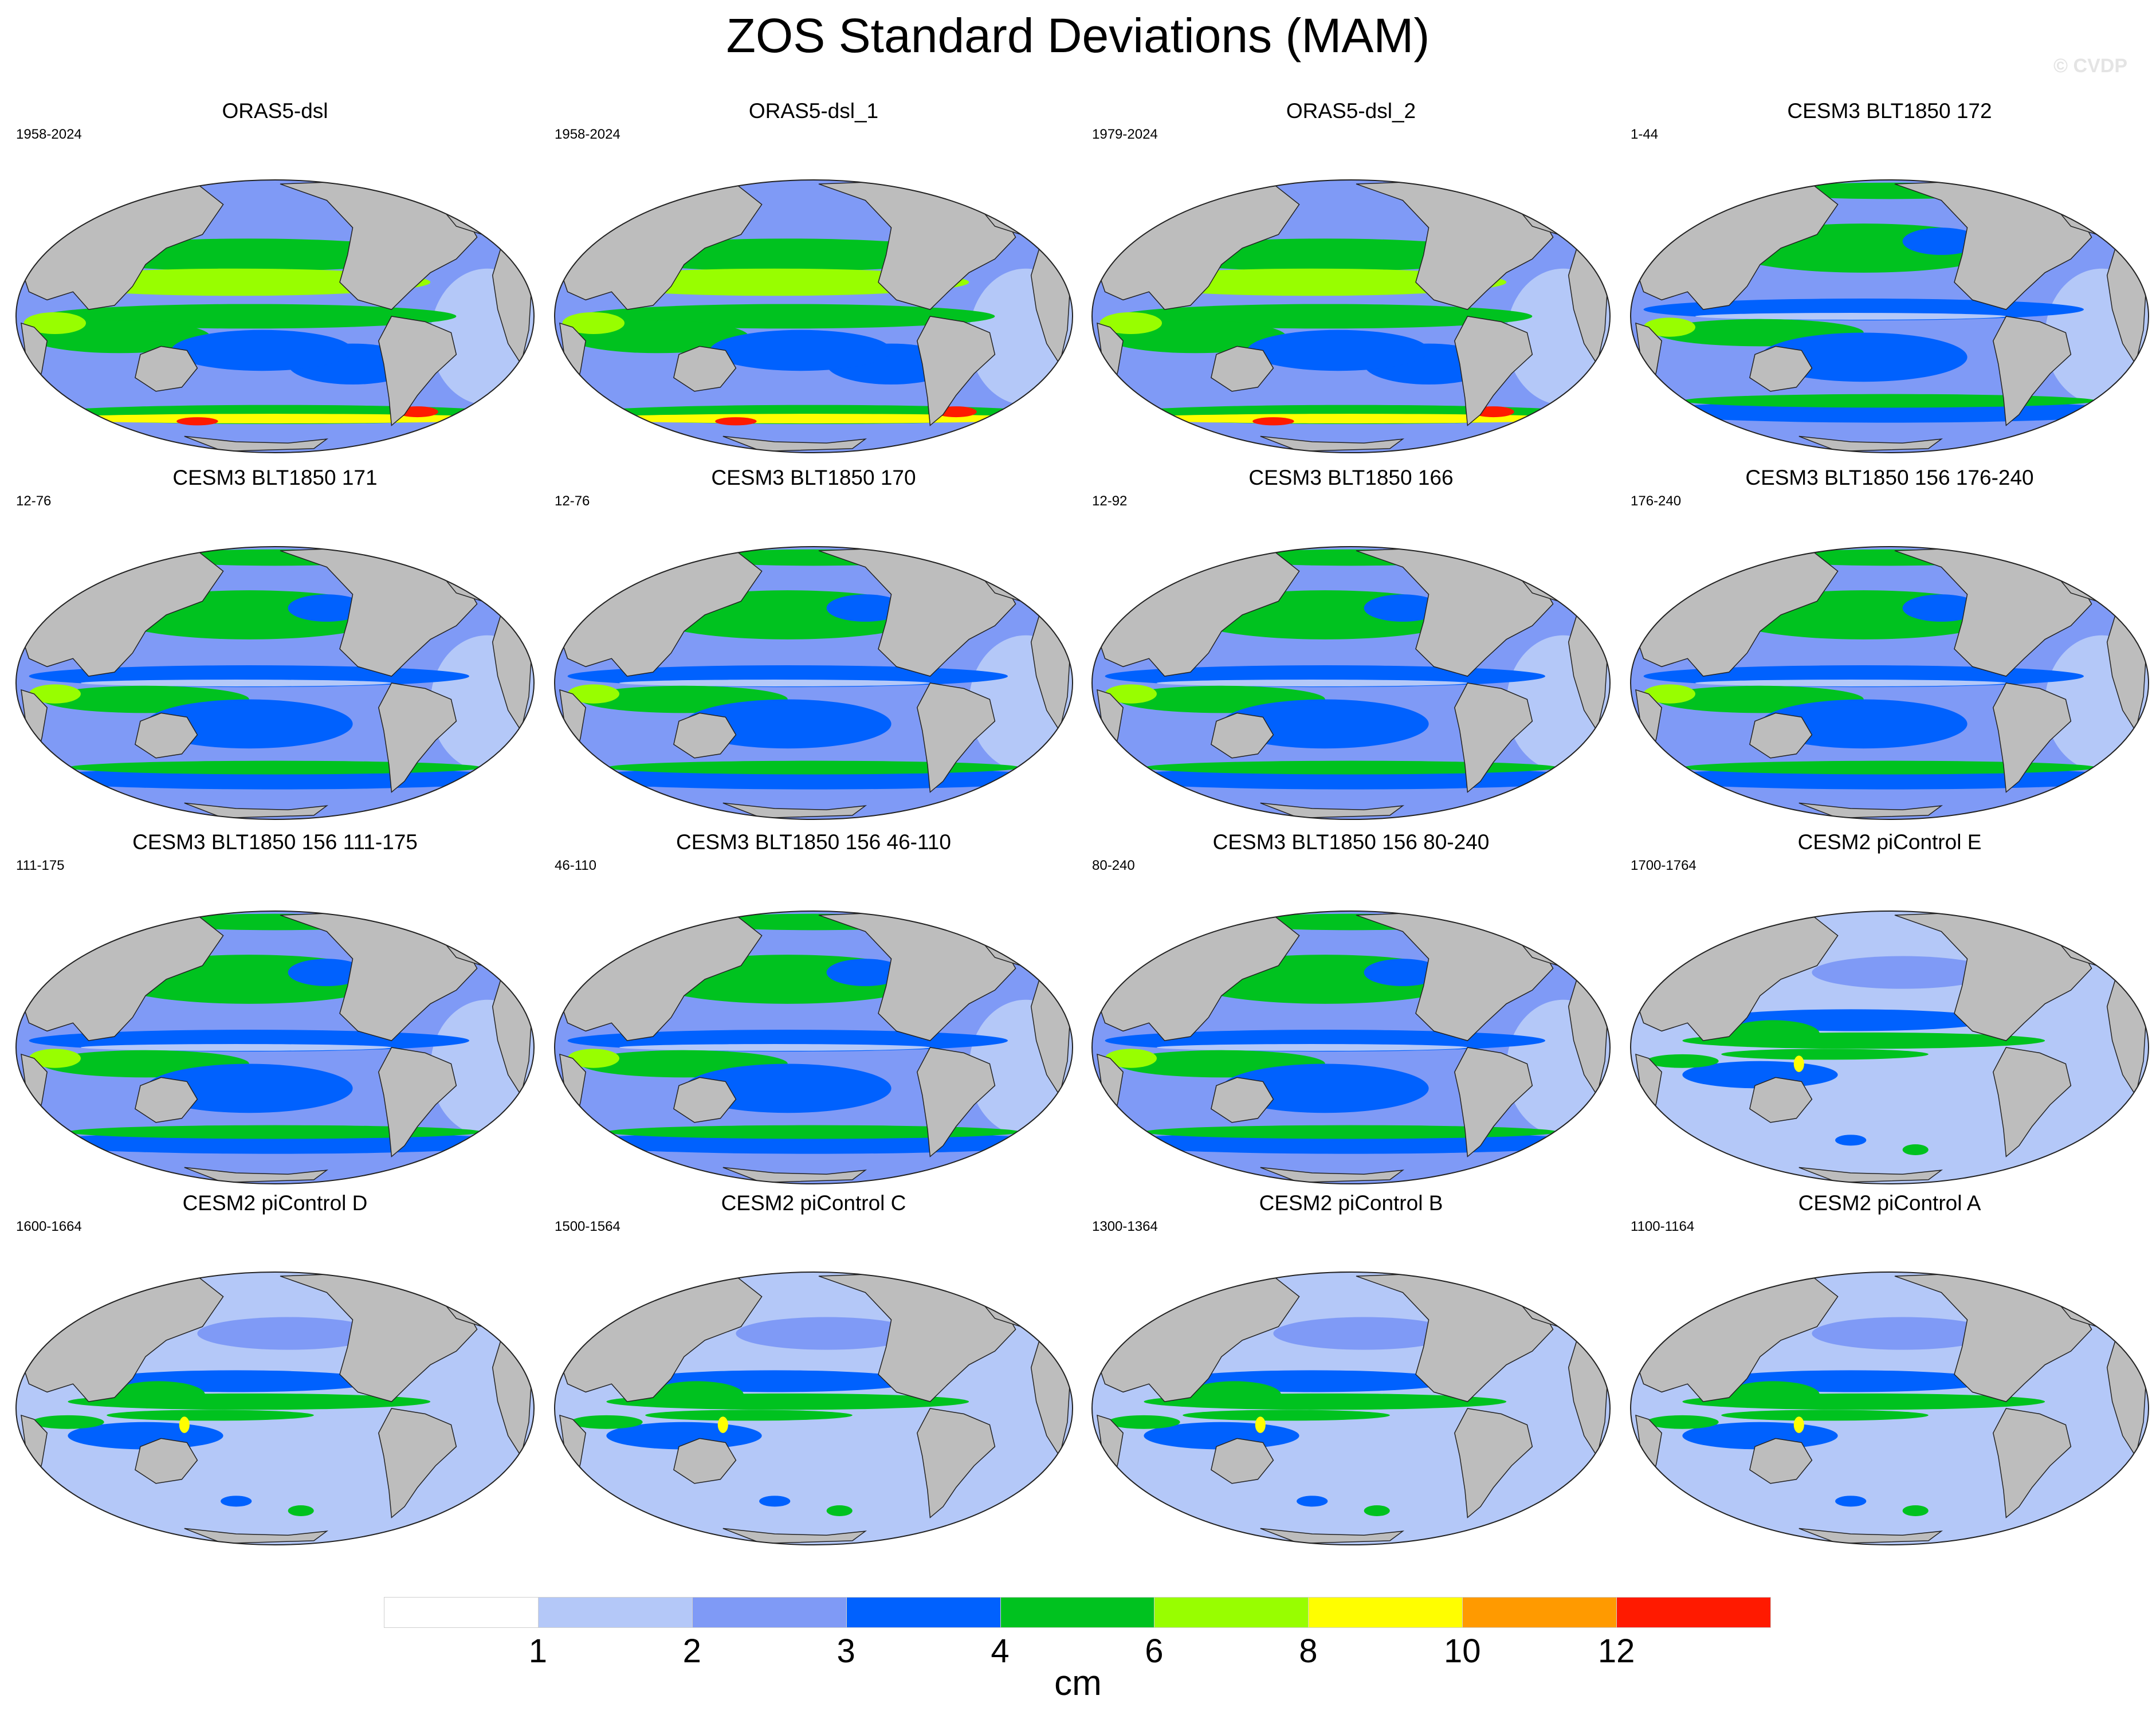  What do you see at coordinates (1125, 134) in the screenshot?
I see `panel-year-range: 1979-2024` at bounding box center [1125, 134].